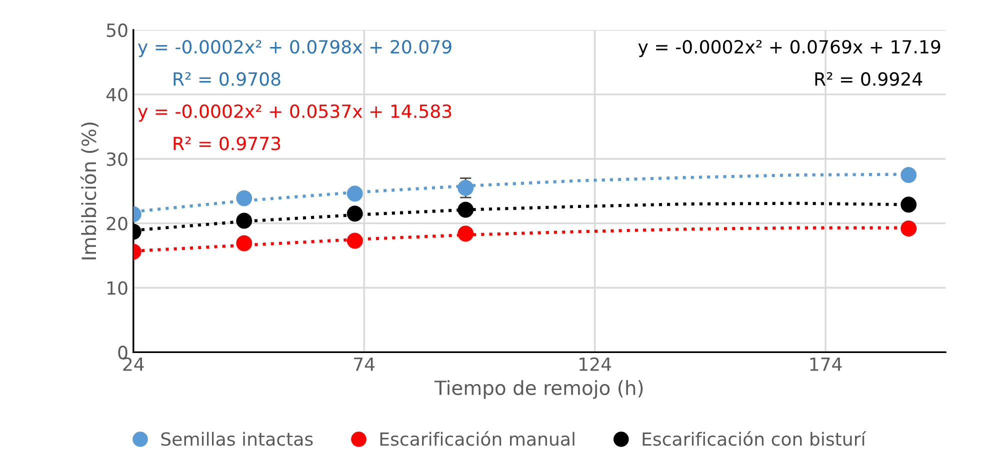 This screenshot has height=461, width=988. I want to click on x-tick-label: 74, so click(364, 364).